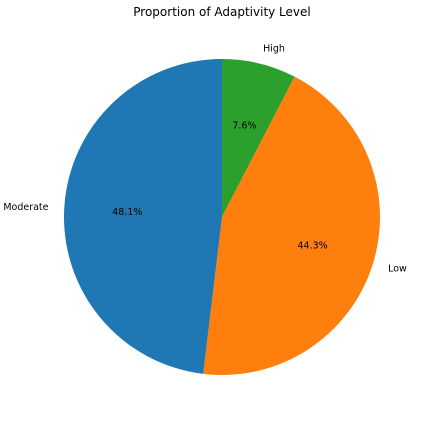 The image size is (425, 421). What do you see at coordinates (25, 207) in the screenshot?
I see `slice-label-moderate: Moderate` at bounding box center [25, 207].